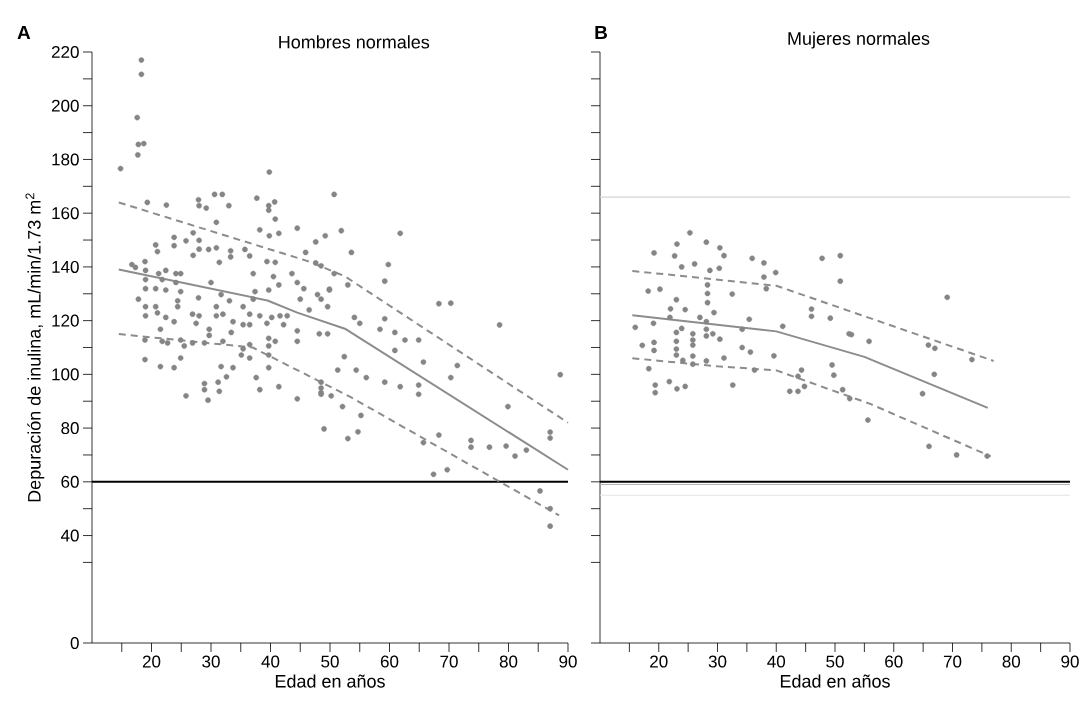 Image resolution: width=1091 pixels, height=705 pixels. I want to click on y-tick-label: 200, so click(65, 105).